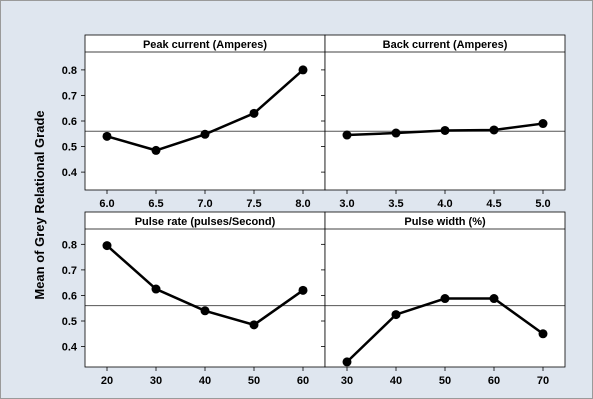  Describe the element at coordinates (445, 45) in the screenshot. I see `panel-title: Back current (Amperes)` at that location.